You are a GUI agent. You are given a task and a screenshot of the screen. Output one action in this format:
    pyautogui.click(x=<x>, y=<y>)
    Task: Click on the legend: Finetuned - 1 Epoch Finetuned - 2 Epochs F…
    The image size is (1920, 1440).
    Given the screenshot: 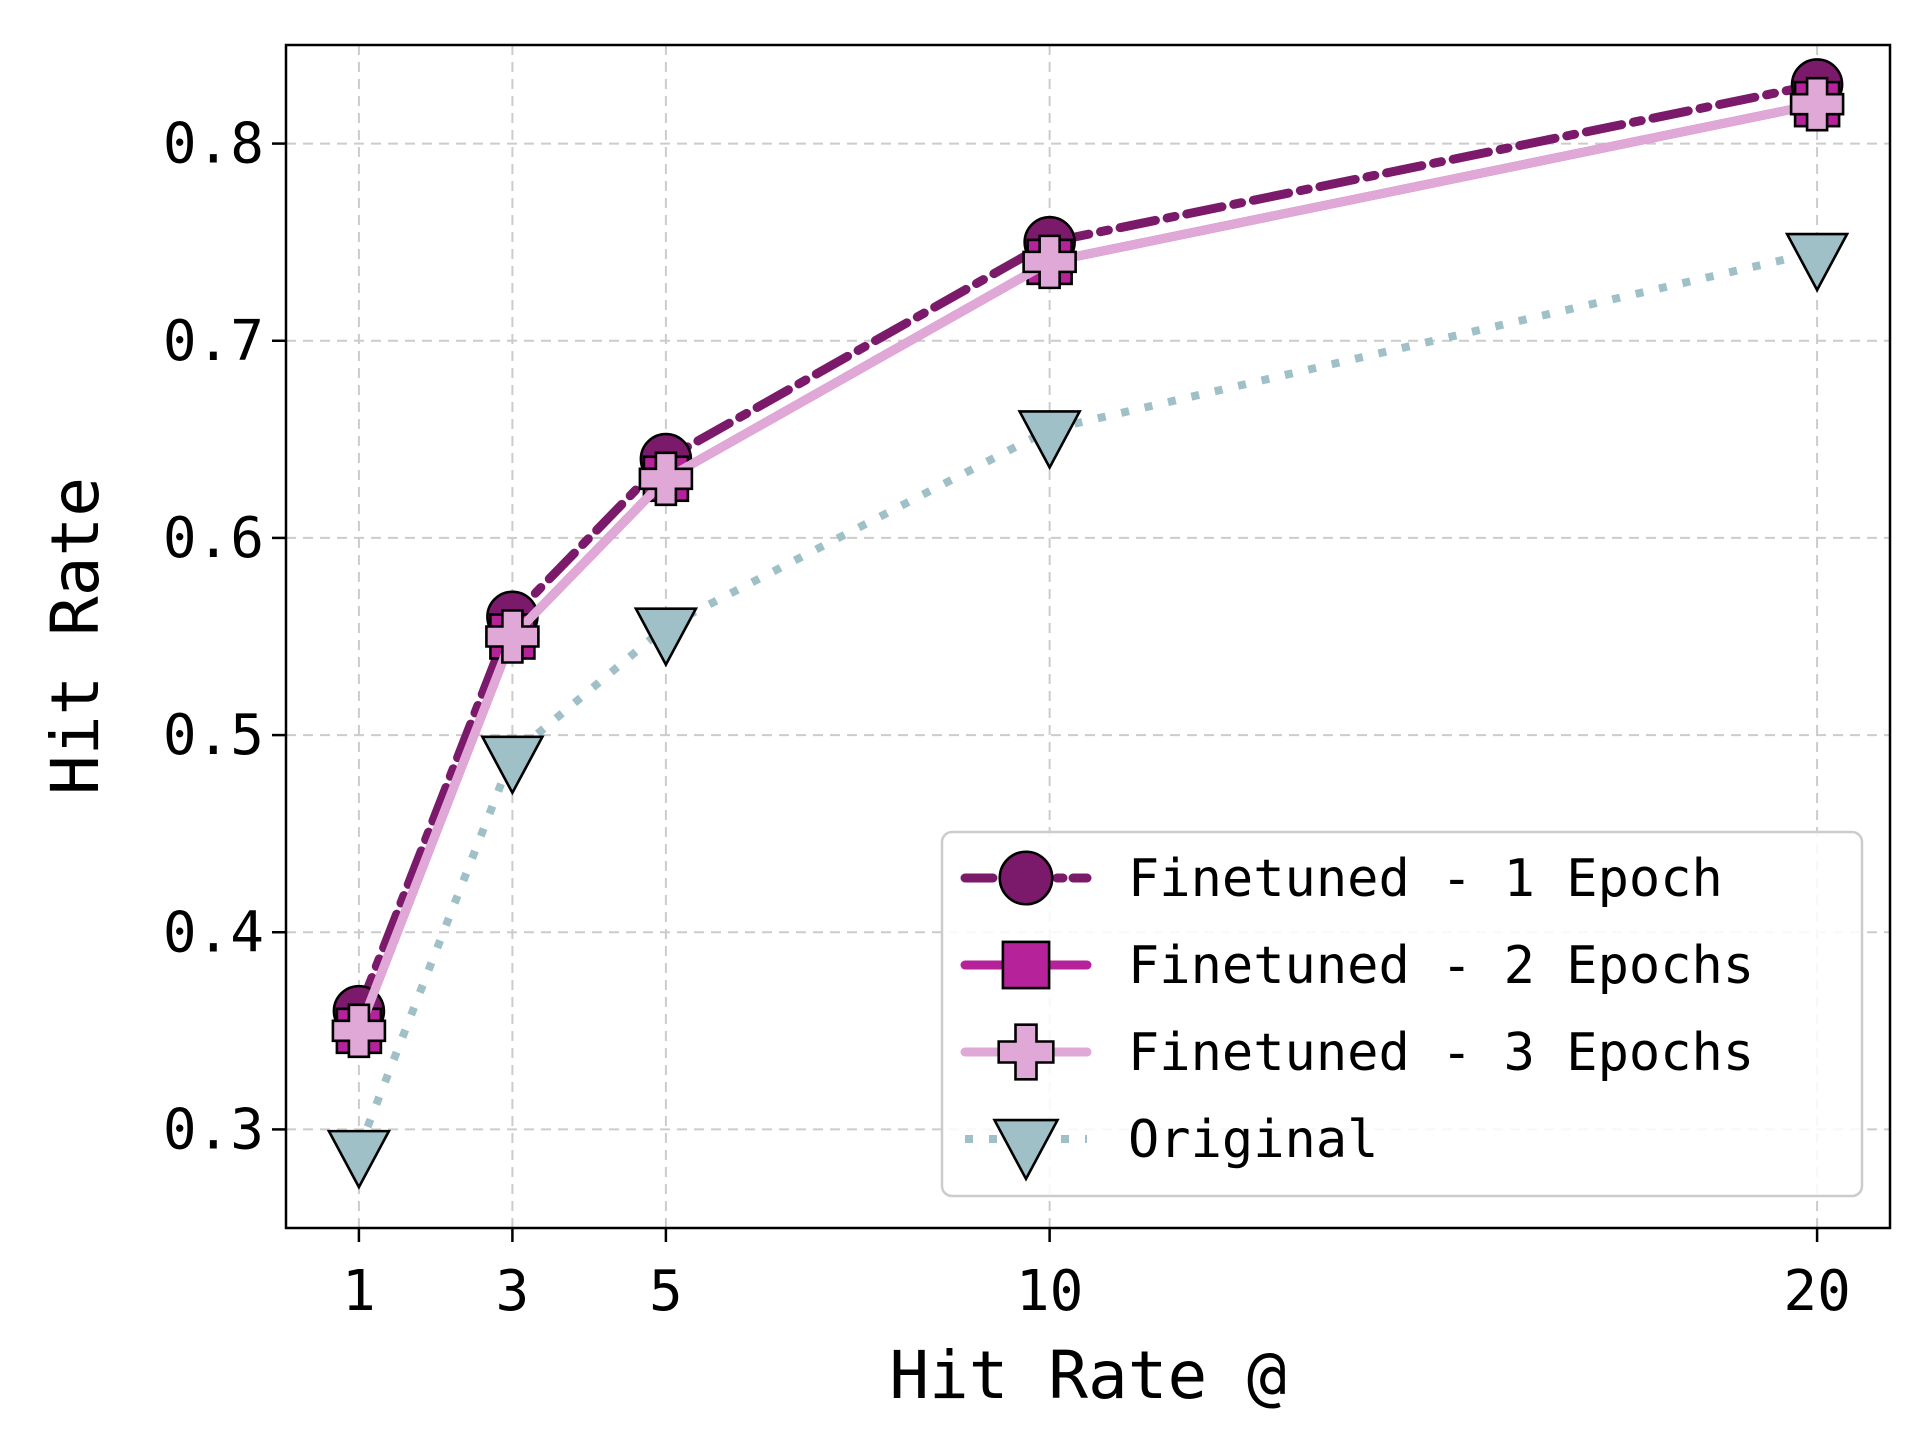 What is the action you would take?
    pyautogui.click(x=1402, y=1014)
    